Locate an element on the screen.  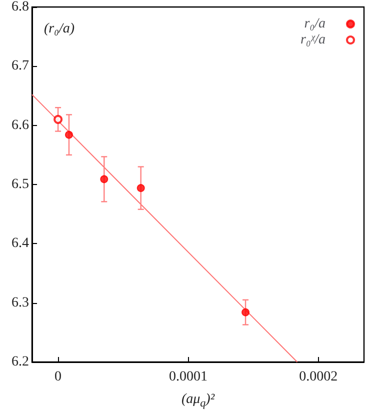
x-tick-label: 0.0001 is located at coordinates (188, 377).